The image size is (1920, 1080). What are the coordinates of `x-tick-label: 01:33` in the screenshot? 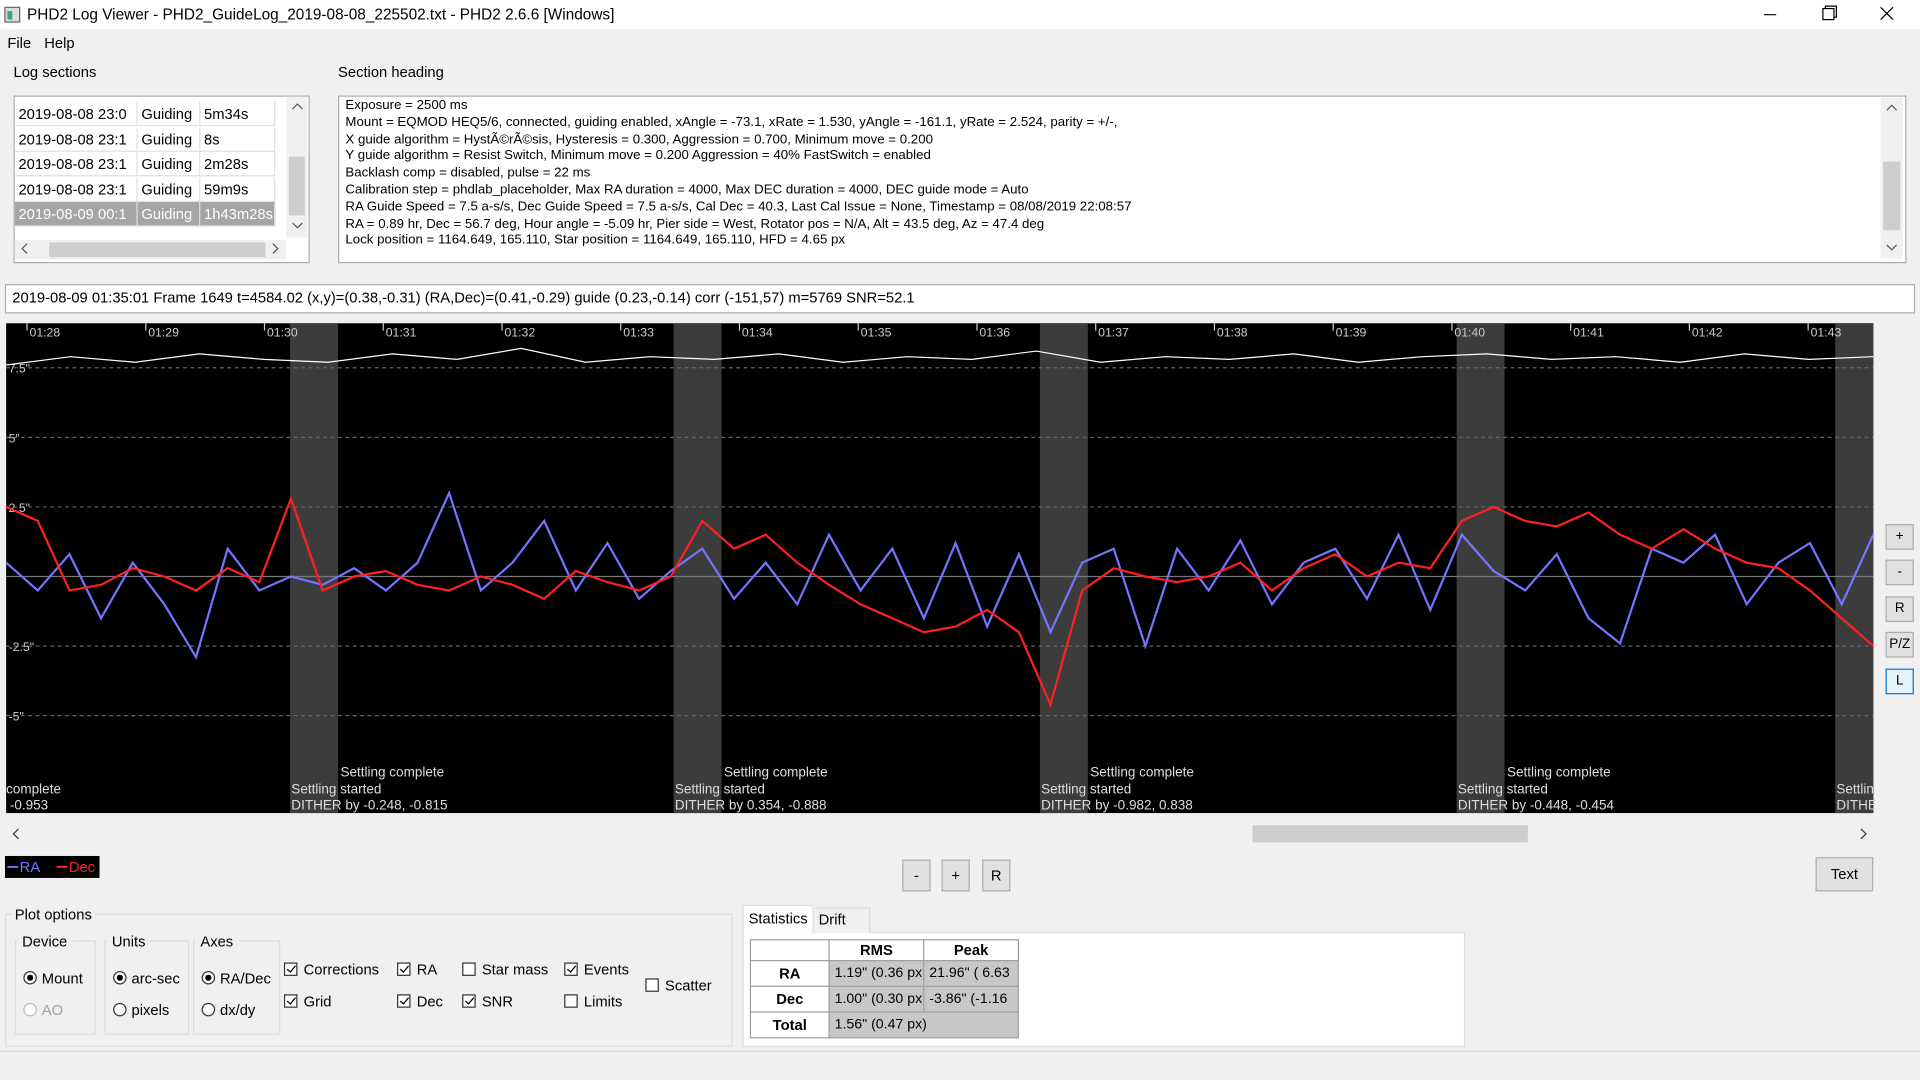 It's located at (638, 333).